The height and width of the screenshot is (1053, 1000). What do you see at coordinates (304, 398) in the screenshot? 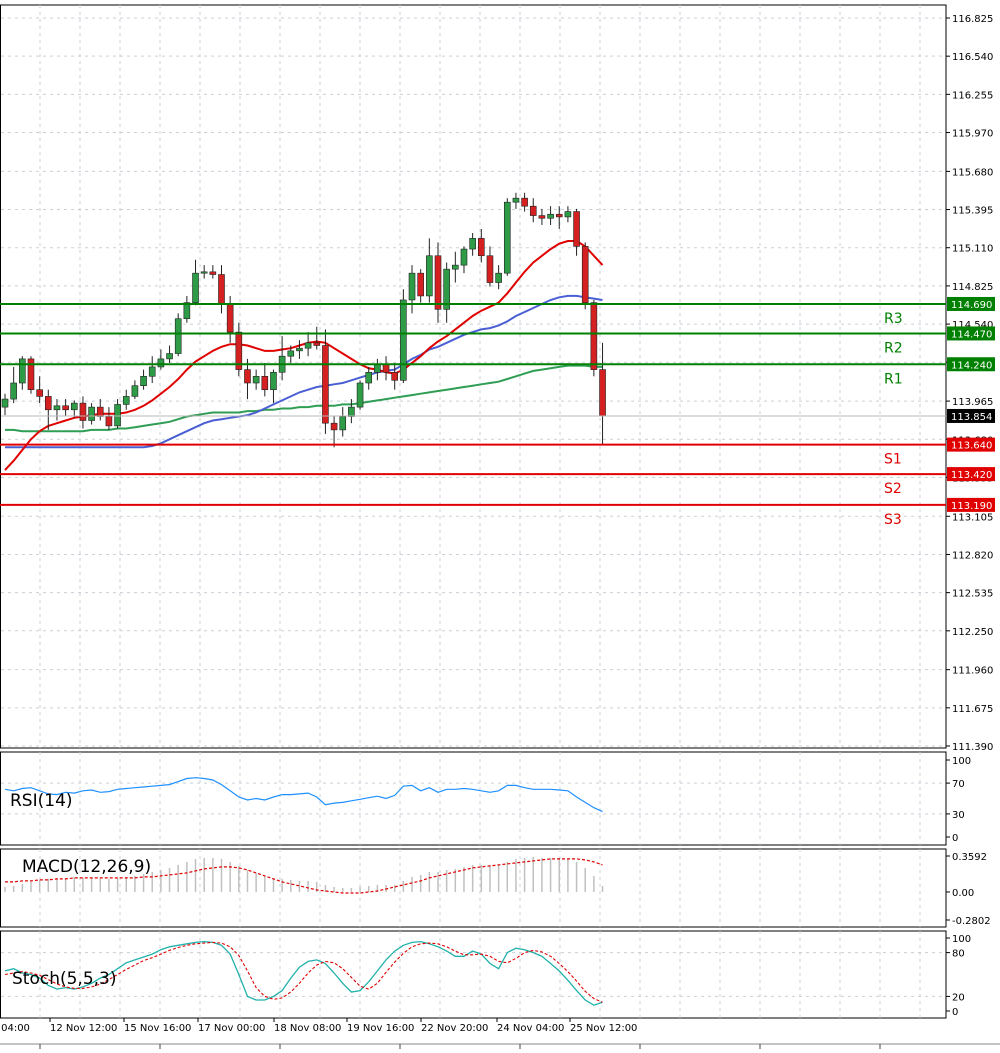
I see `moving-average-slow-line` at bounding box center [304, 398].